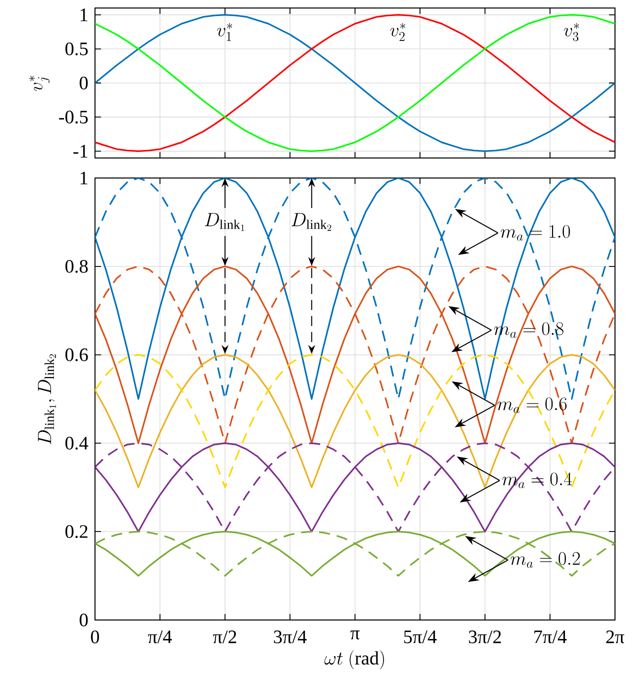 The image size is (633, 686). Describe the element at coordinates (80, 151) in the screenshot. I see `y-tick-label: -1` at that location.